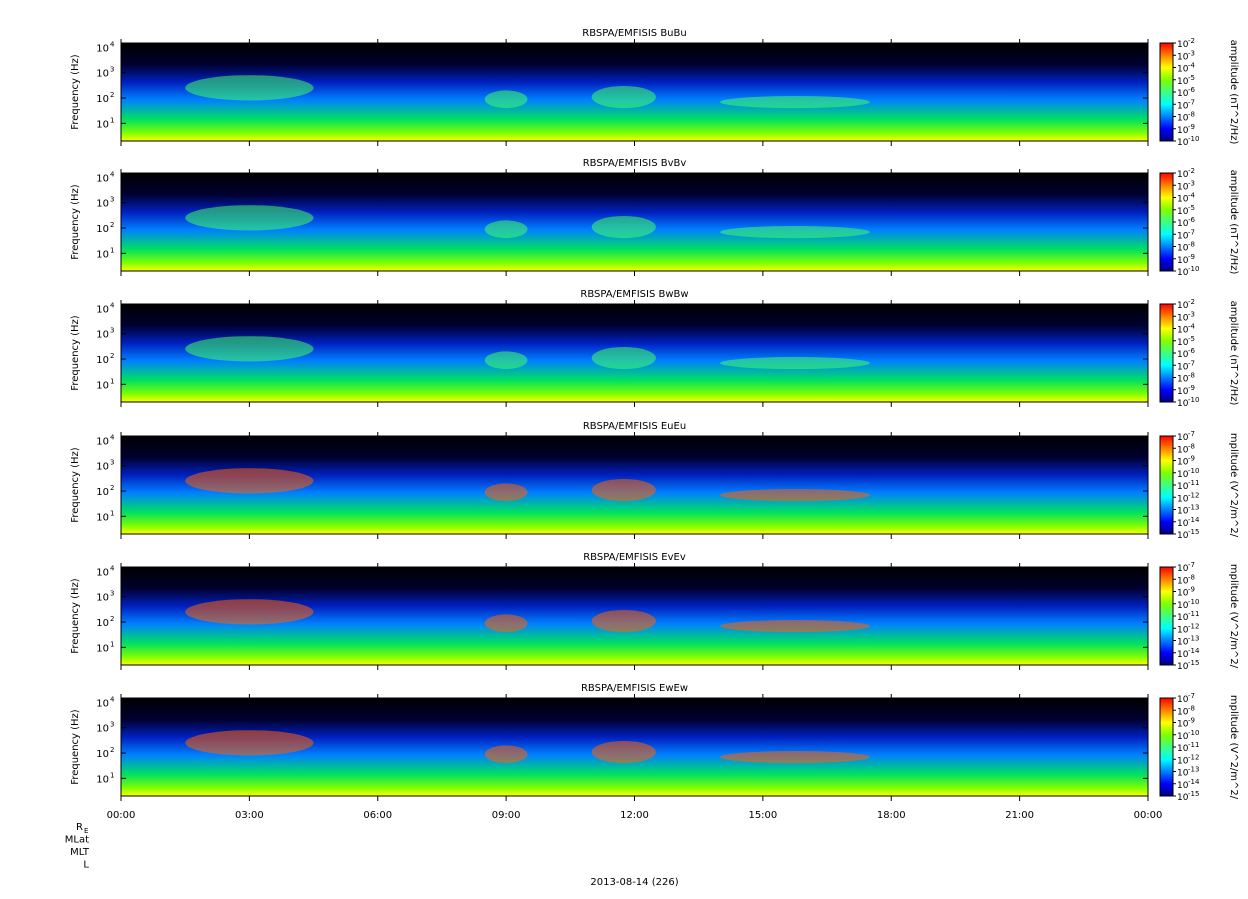  I want to click on ephemeris-label: MLat, so click(77, 840).